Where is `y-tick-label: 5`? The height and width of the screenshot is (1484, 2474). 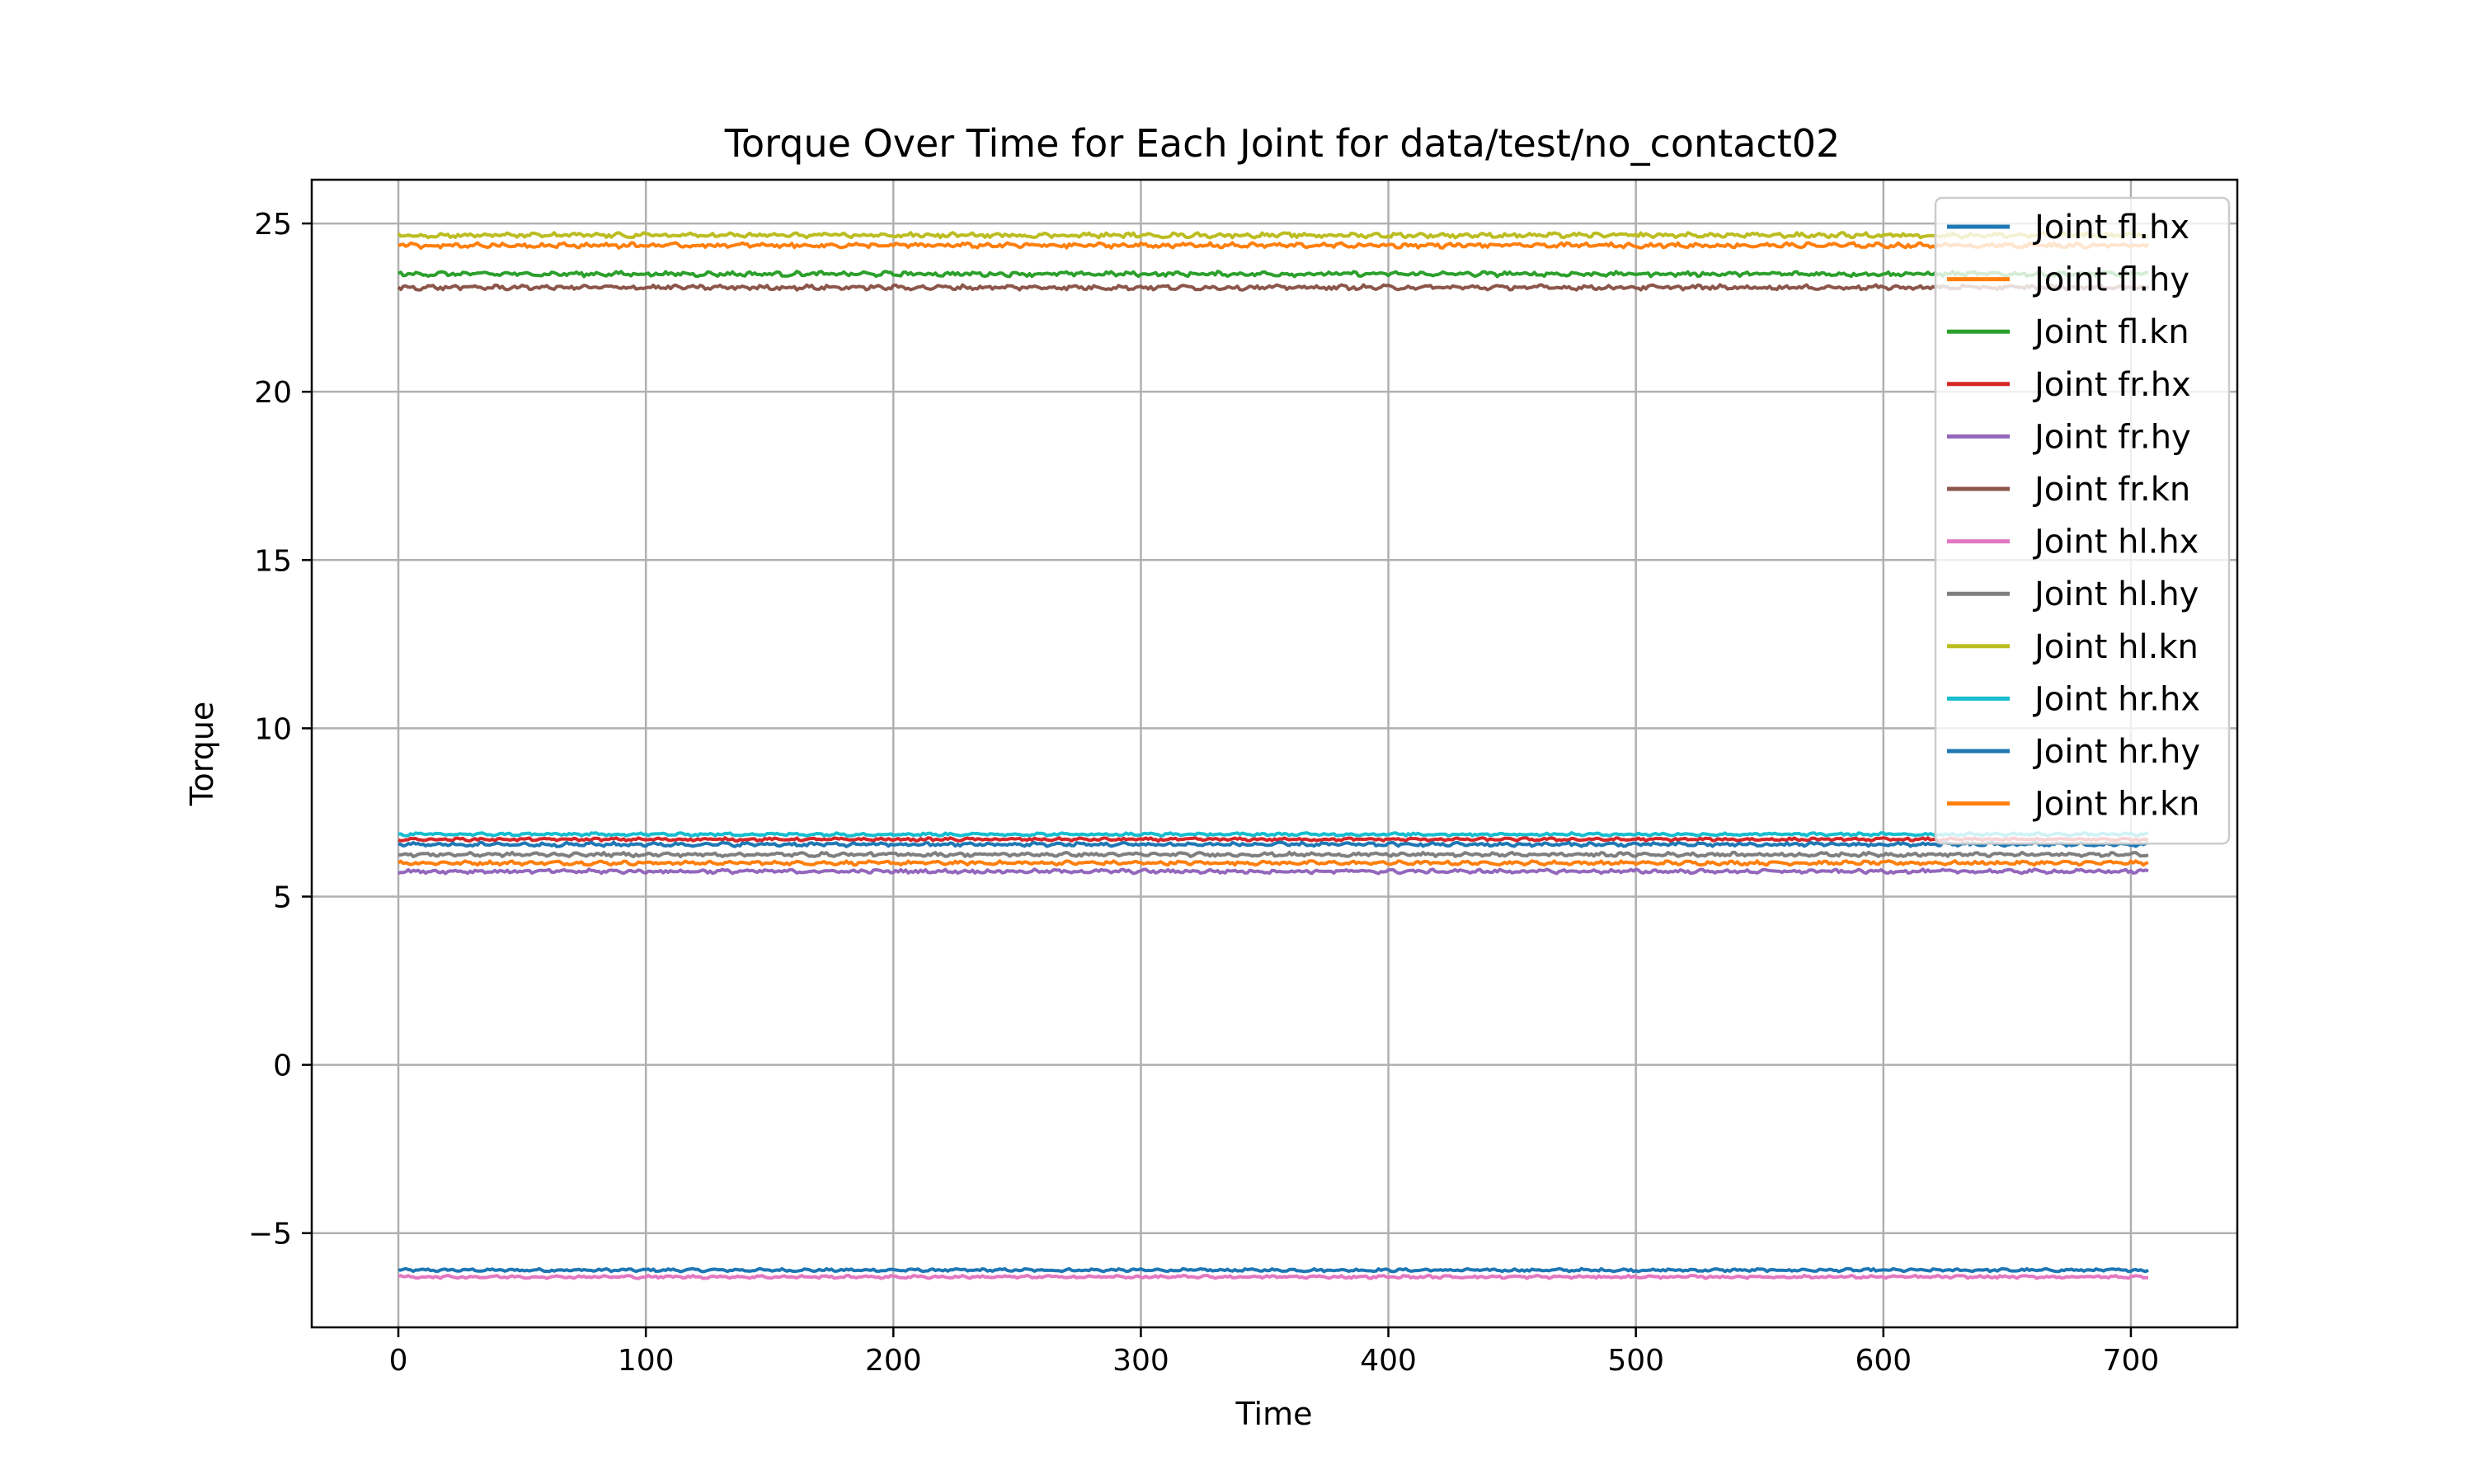 y-tick-label: 5 is located at coordinates (282, 897).